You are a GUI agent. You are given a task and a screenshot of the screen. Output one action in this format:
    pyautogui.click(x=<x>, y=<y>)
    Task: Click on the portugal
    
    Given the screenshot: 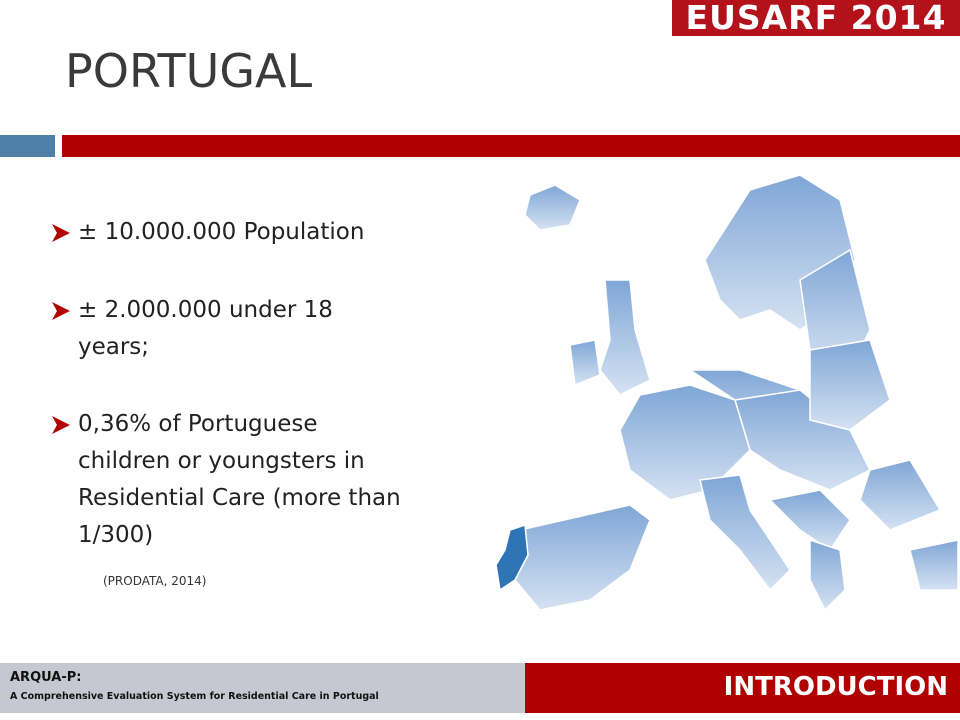 What is the action you would take?
    pyautogui.click(x=512, y=557)
    